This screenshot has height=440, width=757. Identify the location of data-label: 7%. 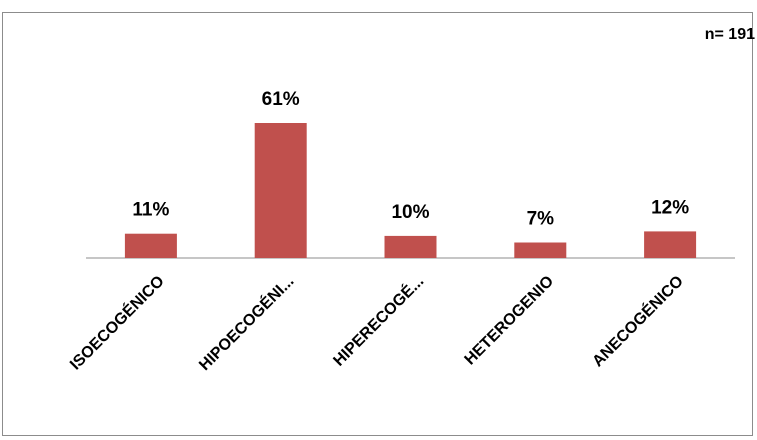
(541, 219).